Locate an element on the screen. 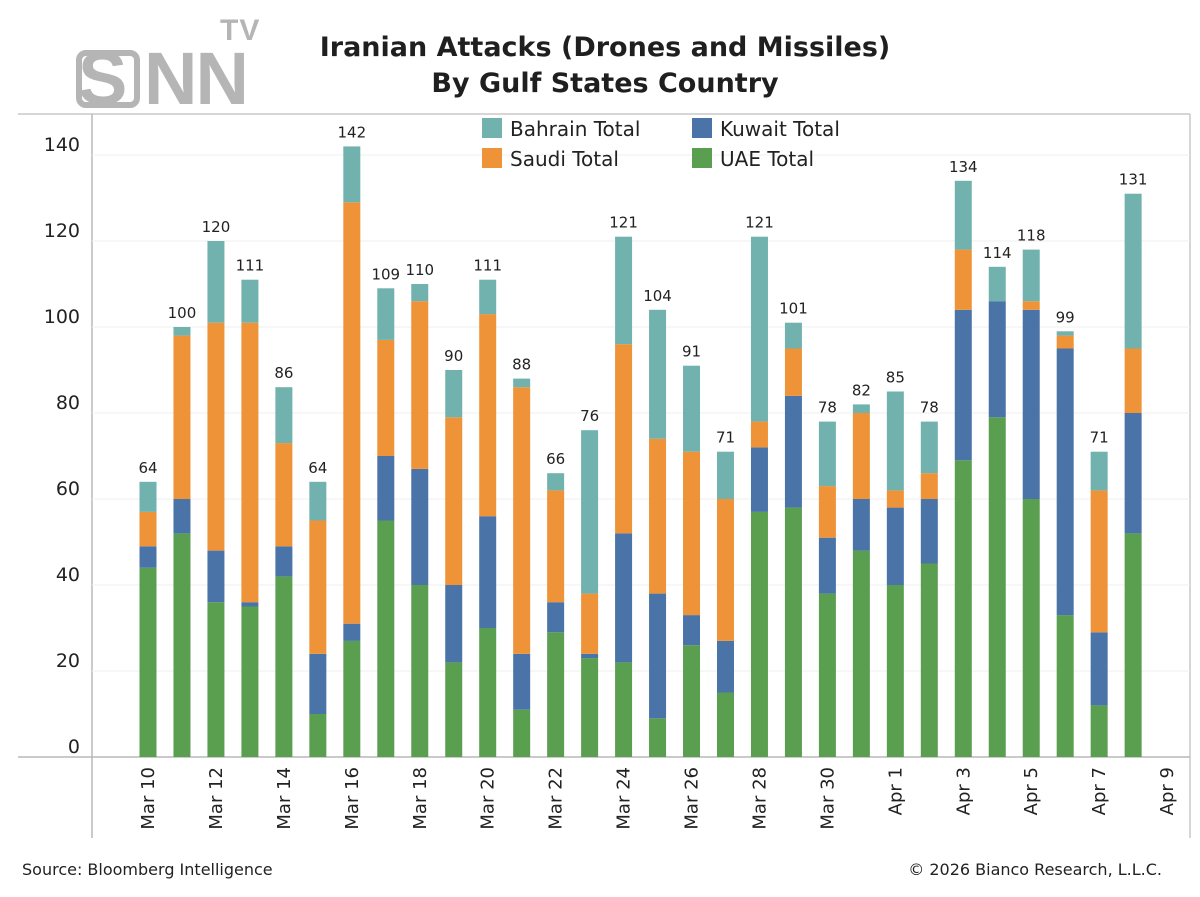  x-tick-label: Apr 7 is located at coordinates (1099, 791).